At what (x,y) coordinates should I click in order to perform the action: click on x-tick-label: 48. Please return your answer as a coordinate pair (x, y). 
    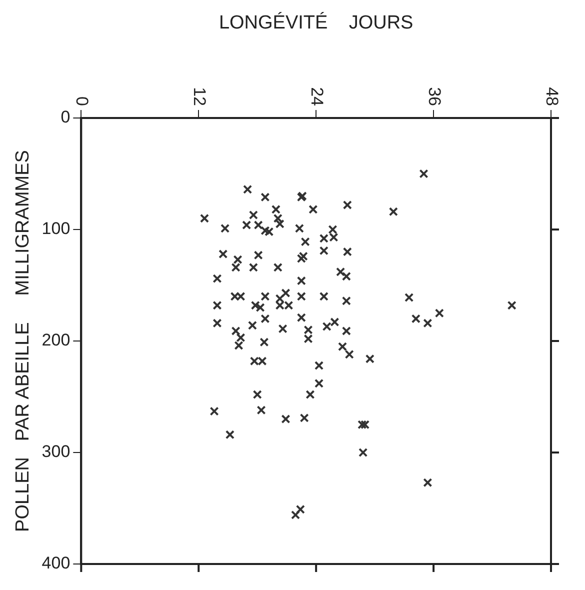
    Looking at the image, I should click on (552, 96).